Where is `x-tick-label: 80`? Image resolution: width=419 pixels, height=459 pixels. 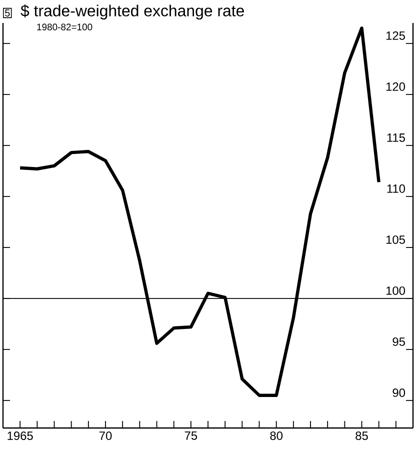 x-tick-label: 80 is located at coordinates (276, 436).